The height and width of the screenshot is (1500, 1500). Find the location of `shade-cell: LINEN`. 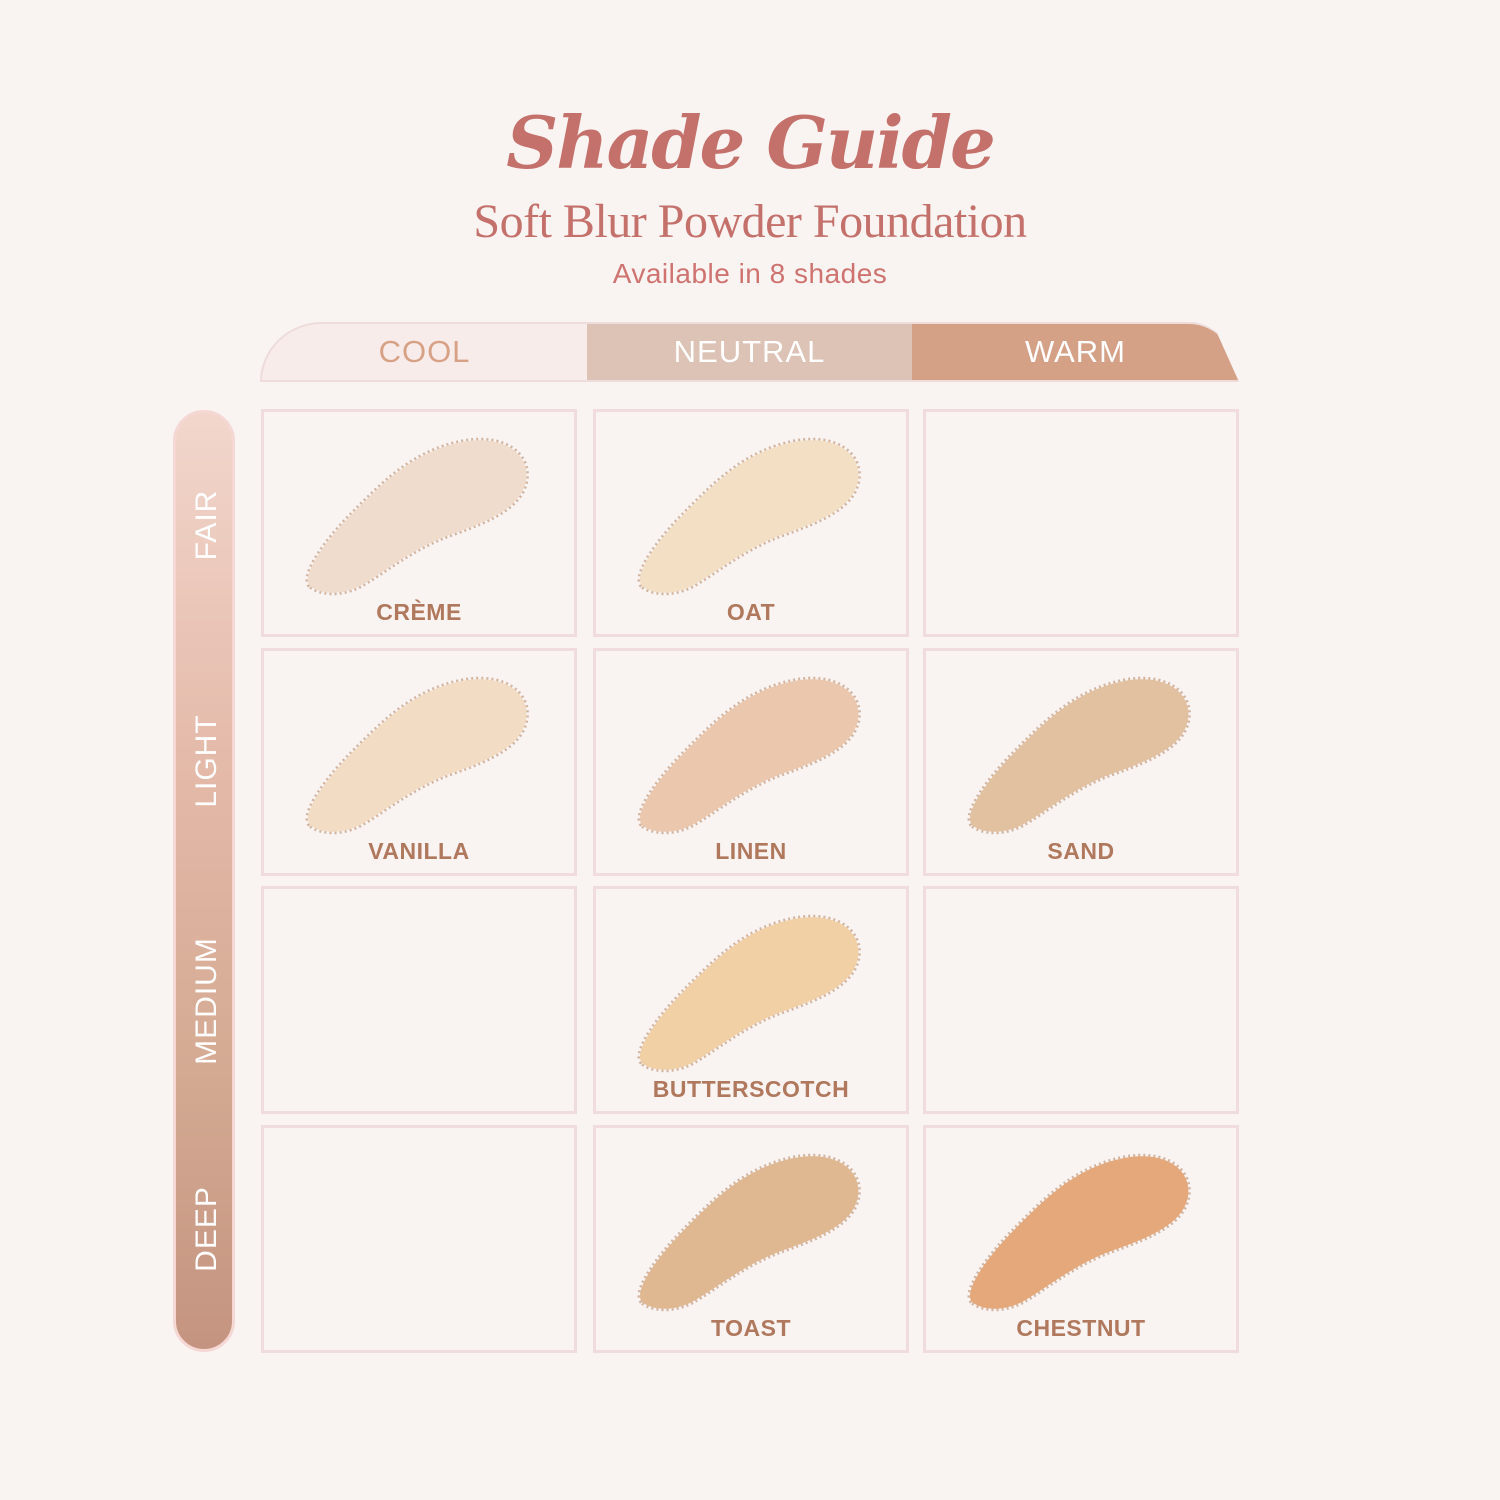

shade-cell: LINEN is located at coordinates (751, 762).